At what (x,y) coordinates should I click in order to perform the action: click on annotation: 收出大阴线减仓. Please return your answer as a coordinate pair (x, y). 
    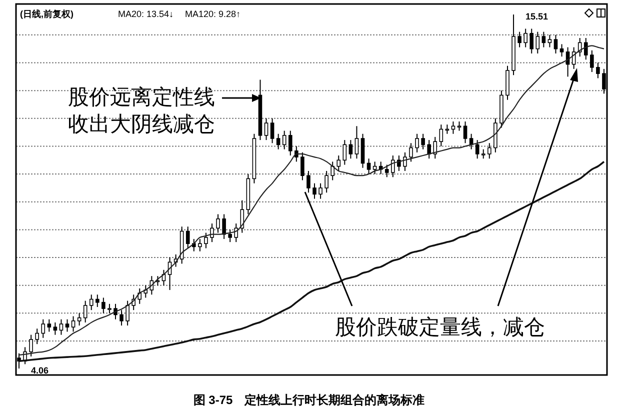
    Looking at the image, I should click on (141, 124).